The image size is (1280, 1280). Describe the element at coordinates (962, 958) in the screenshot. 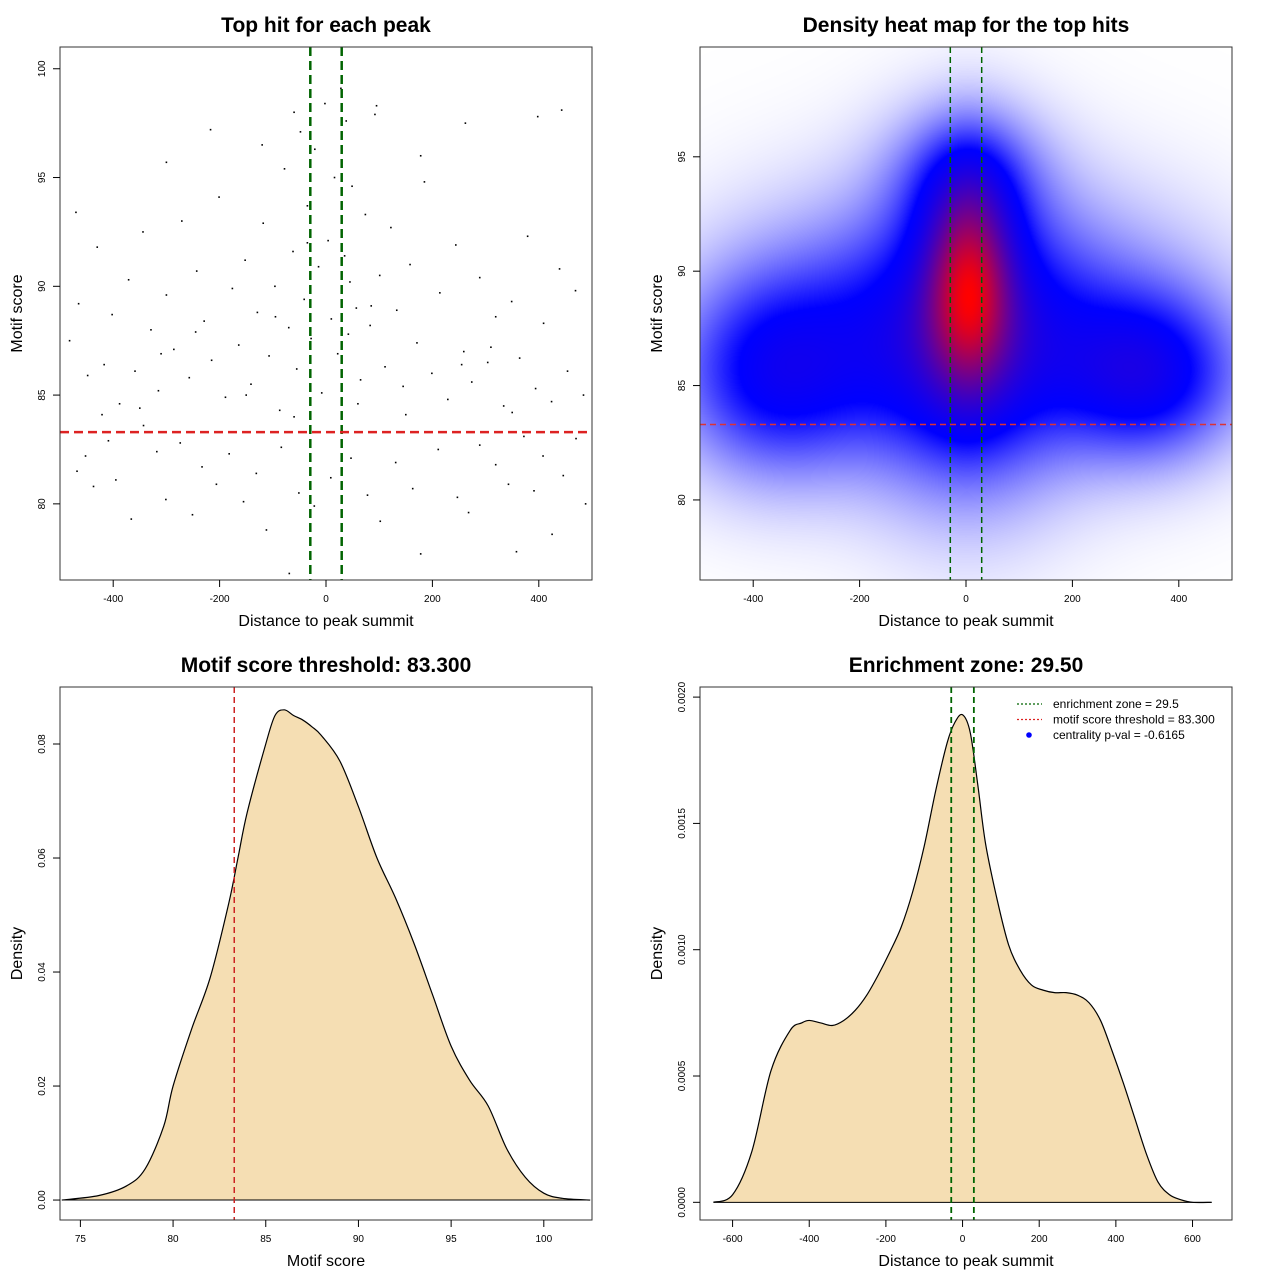

I see `density-curve` at that location.